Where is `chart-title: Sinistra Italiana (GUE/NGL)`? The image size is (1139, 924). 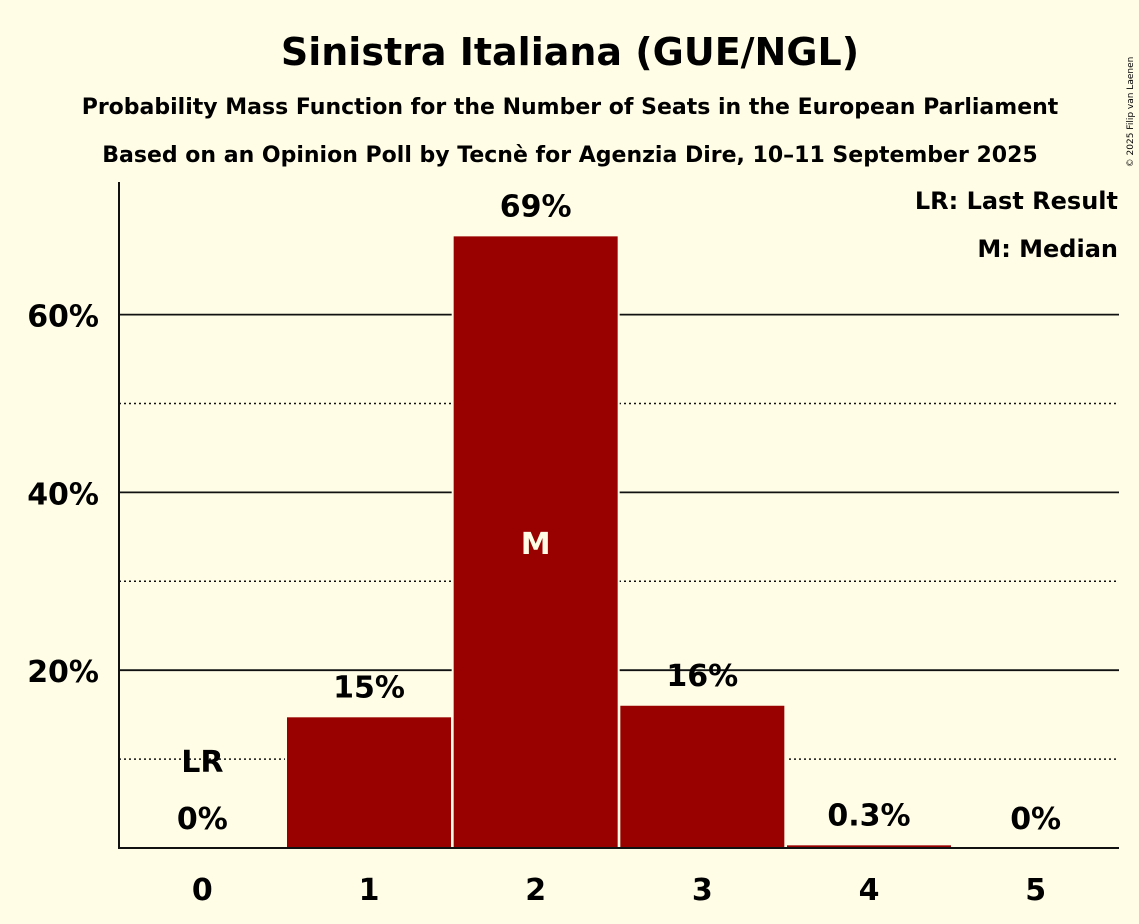 chart-title: Sinistra Italiana (GUE/NGL) is located at coordinates (570, 52).